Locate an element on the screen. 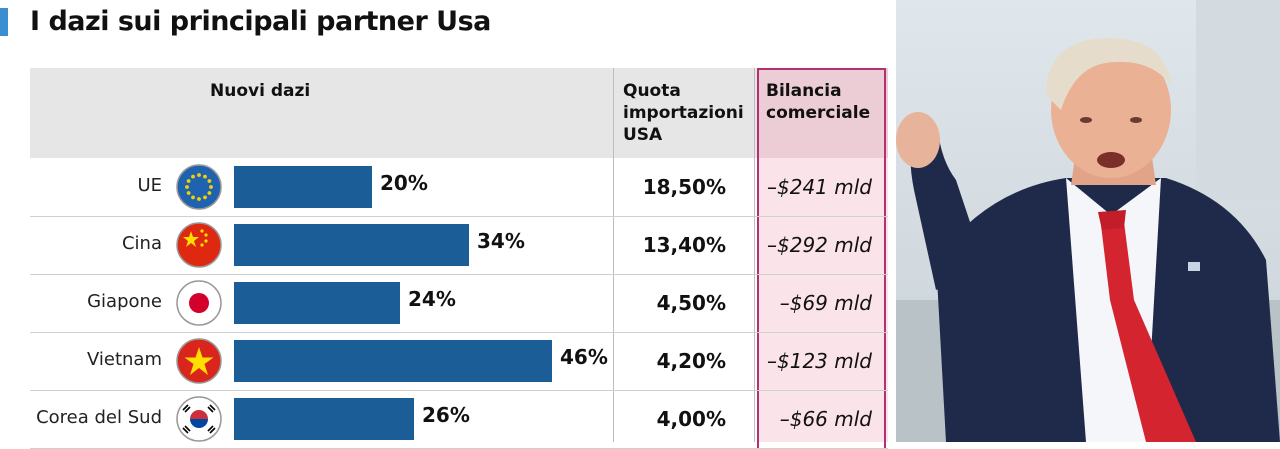 Image resolution: width=1280 pixels, height=449 pixels. balance-column-border is located at coordinates (821, 258).